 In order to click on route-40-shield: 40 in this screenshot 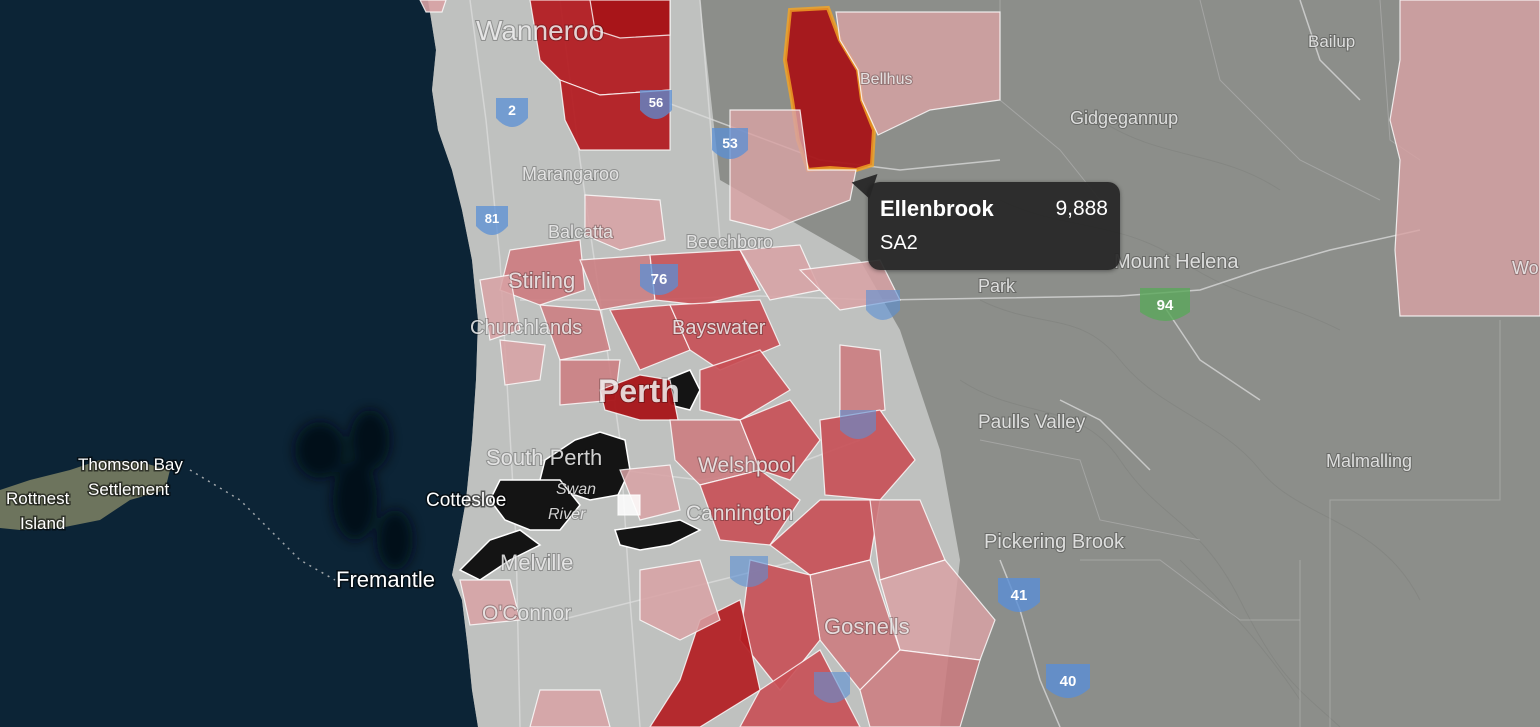, I will do `click(1068, 681)`.